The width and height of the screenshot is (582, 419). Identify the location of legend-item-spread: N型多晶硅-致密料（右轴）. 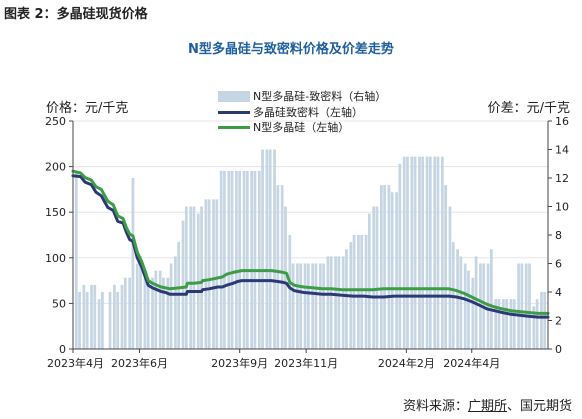
(302, 97).